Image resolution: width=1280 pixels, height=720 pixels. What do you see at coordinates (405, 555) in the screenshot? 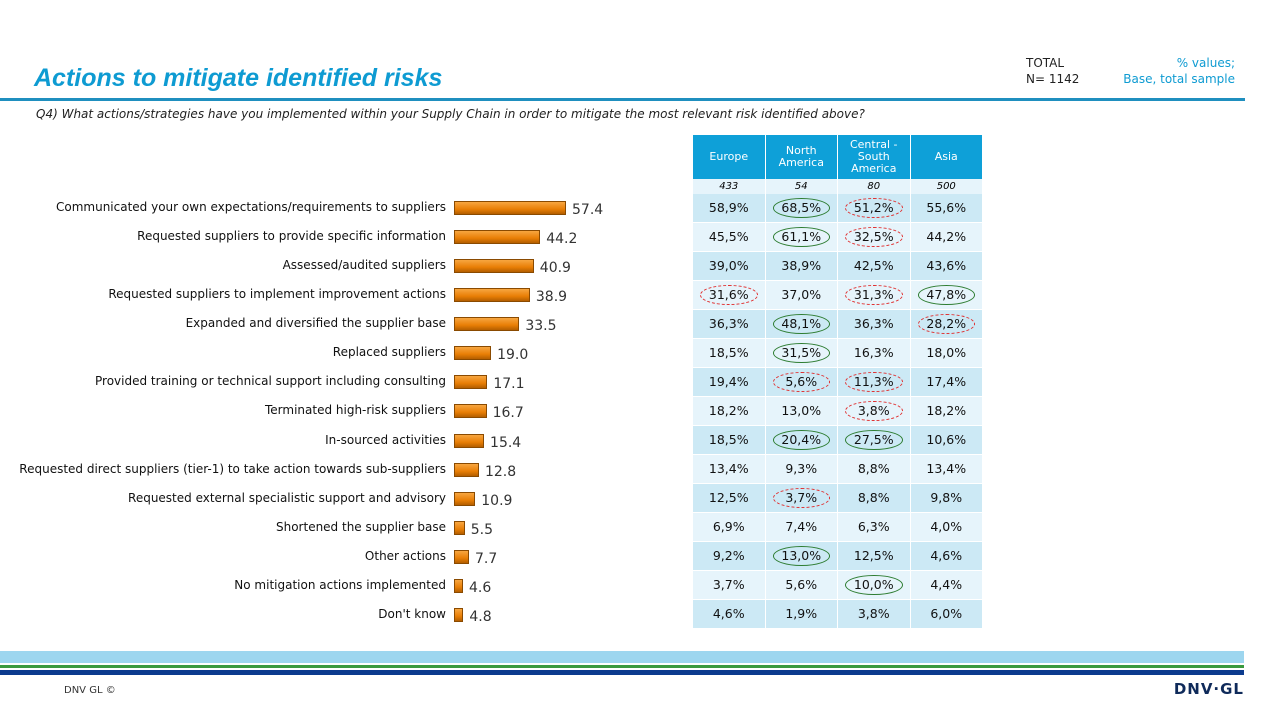
I see `category-label: Other actions` at bounding box center [405, 555].